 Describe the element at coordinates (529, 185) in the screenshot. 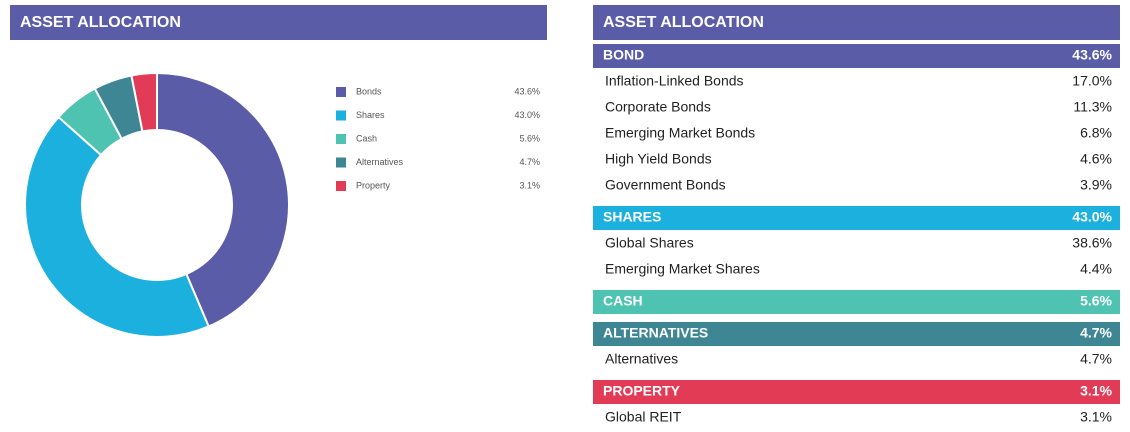

I see `legend-value: 3.1%` at that location.